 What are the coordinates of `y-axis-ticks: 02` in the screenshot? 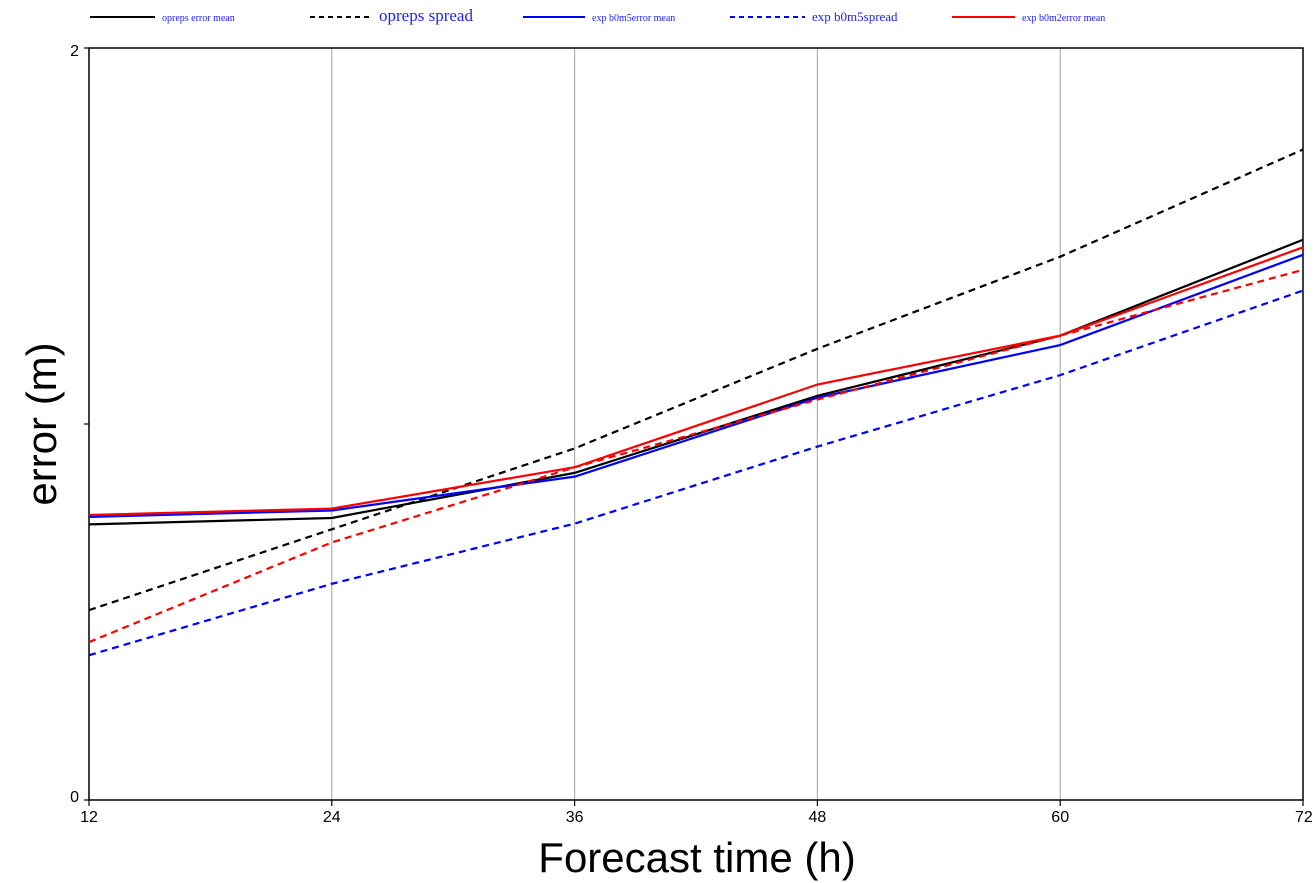 It's located at (79, 424).